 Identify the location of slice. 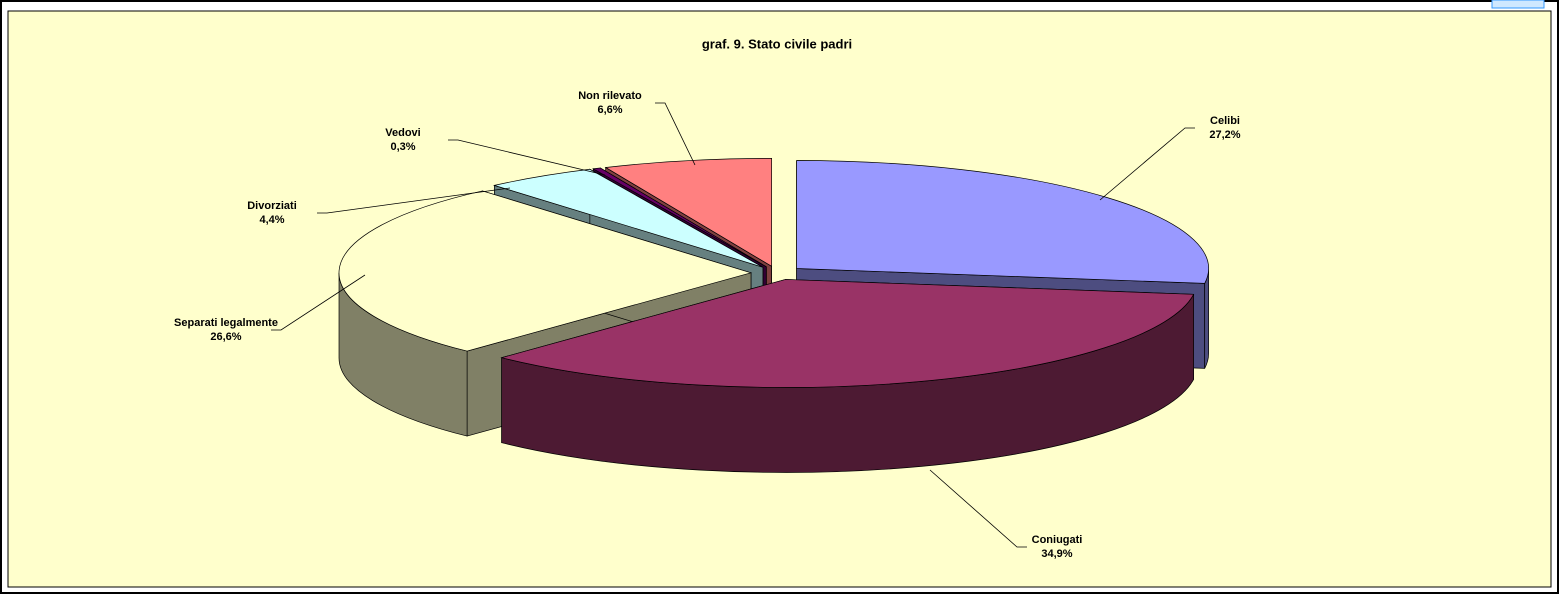
(847, 375).